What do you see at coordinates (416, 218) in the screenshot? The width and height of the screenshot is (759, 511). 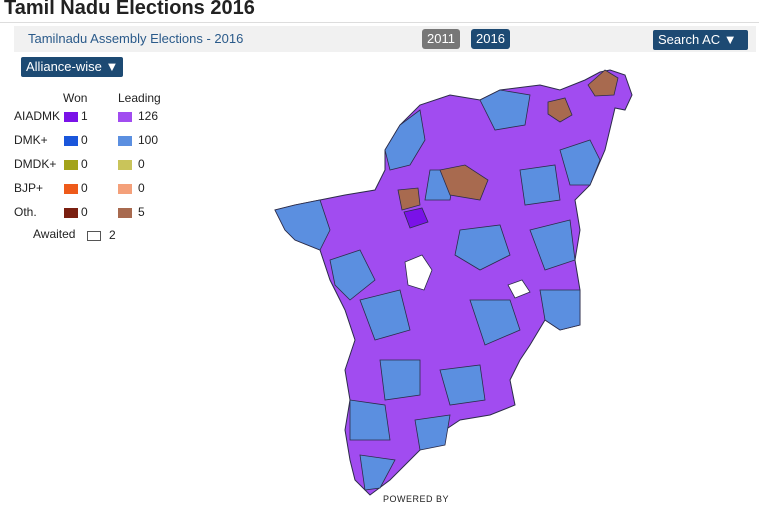 I see `won-constituency` at bounding box center [416, 218].